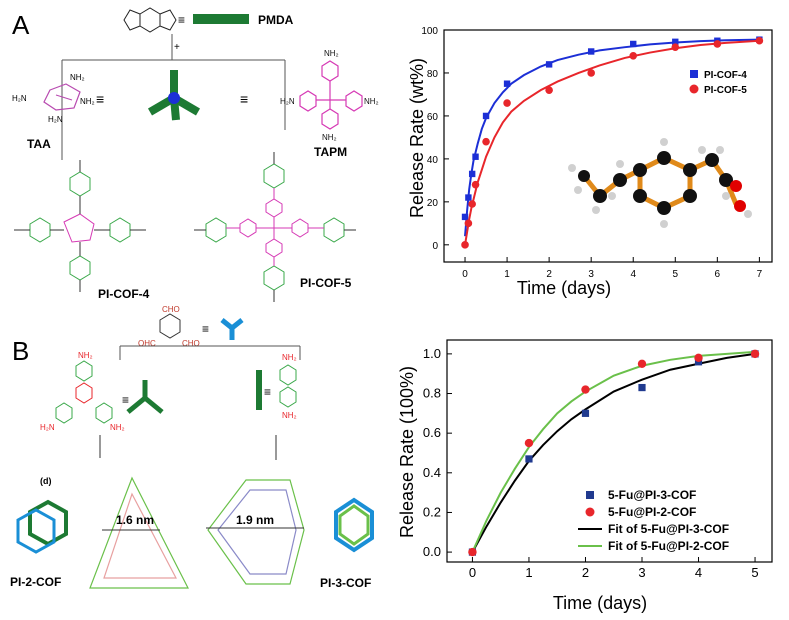 This screenshot has width=789, height=620. I want to click on legend-label-5-fu-pi-2-cof: 5-Fu@PI-2-COF, so click(652, 512).